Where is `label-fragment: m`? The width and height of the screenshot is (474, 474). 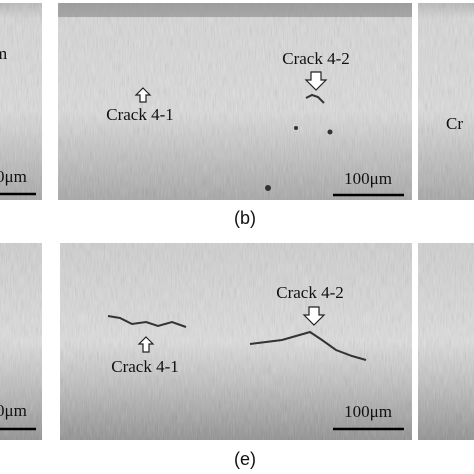
label-fragment: m is located at coordinates (3, 53).